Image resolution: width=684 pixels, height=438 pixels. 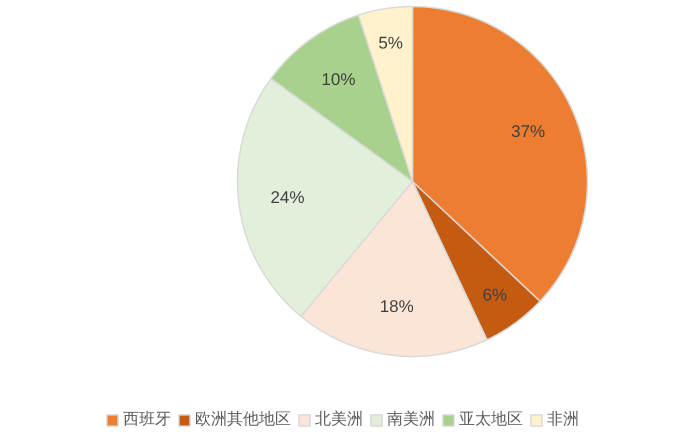 I want to click on legend-label: 亚太地区, so click(x=491, y=419).